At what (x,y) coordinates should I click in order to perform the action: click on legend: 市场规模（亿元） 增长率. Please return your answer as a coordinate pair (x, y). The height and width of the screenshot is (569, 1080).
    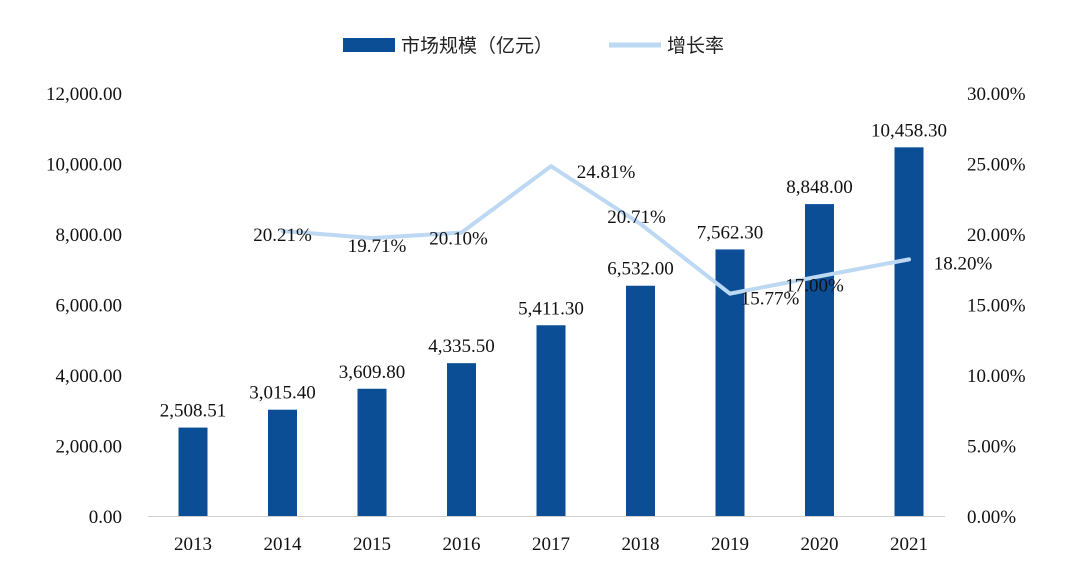
    Looking at the image, I should click on (533, 46).